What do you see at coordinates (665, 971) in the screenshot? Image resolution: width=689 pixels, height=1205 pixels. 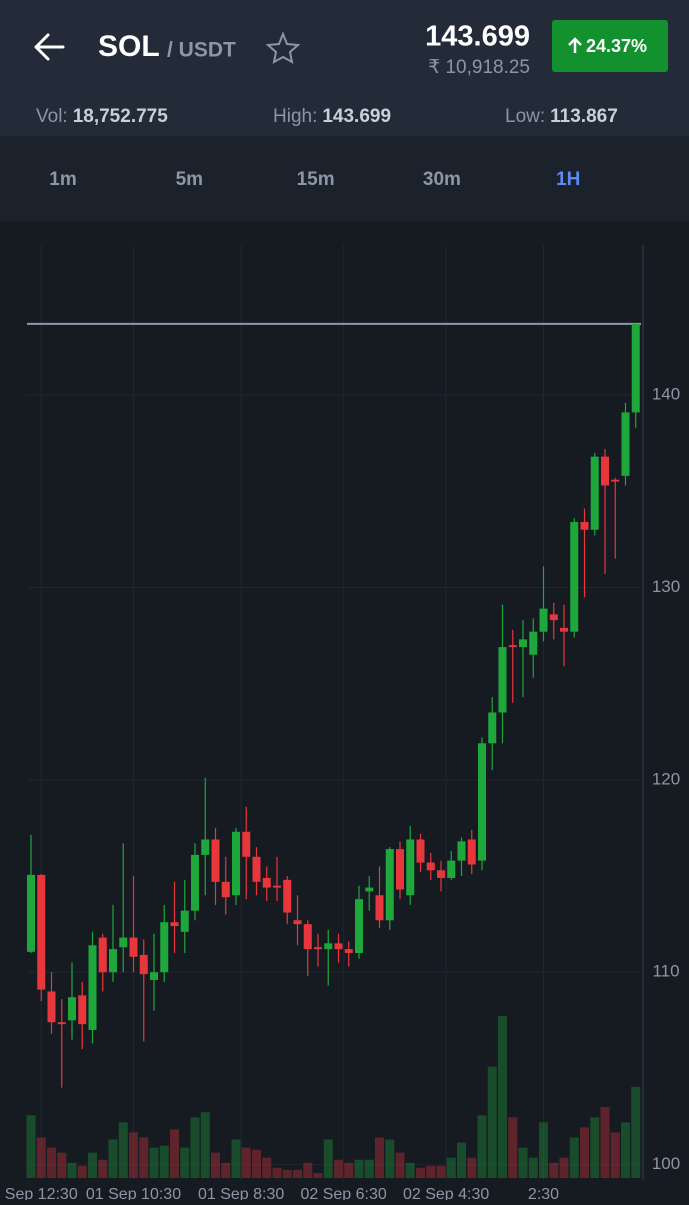 I see `y-tick-label: 110` at bounding box center [665, 971].